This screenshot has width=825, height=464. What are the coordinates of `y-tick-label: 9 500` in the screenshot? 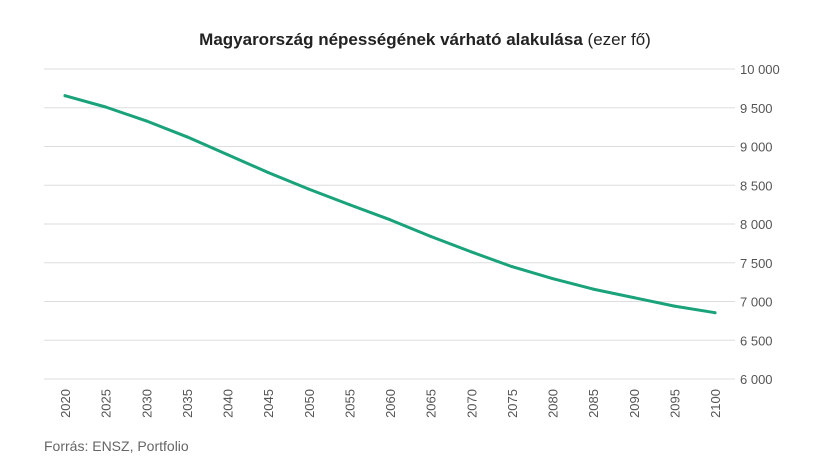 It's located at (756, 108).